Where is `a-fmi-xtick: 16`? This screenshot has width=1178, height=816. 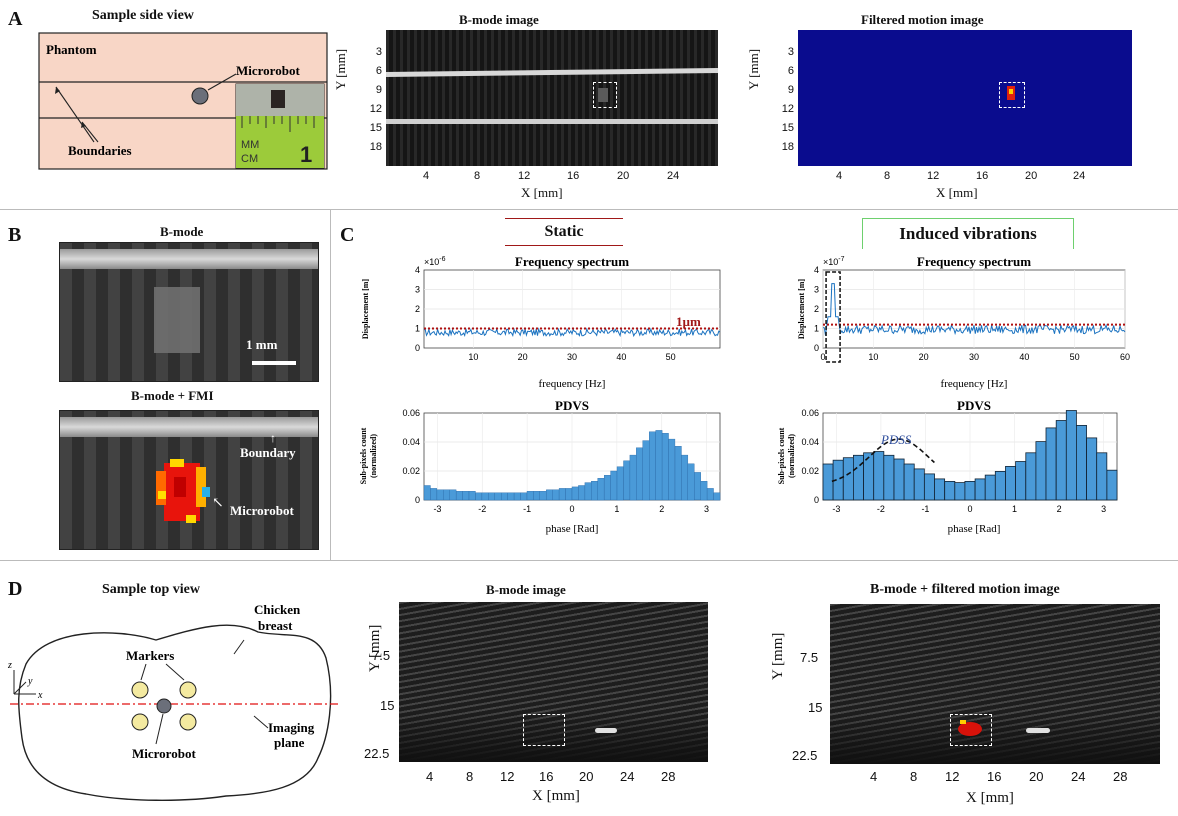
a-fmi-xtick: 16 is located at coordinates (982, 176).